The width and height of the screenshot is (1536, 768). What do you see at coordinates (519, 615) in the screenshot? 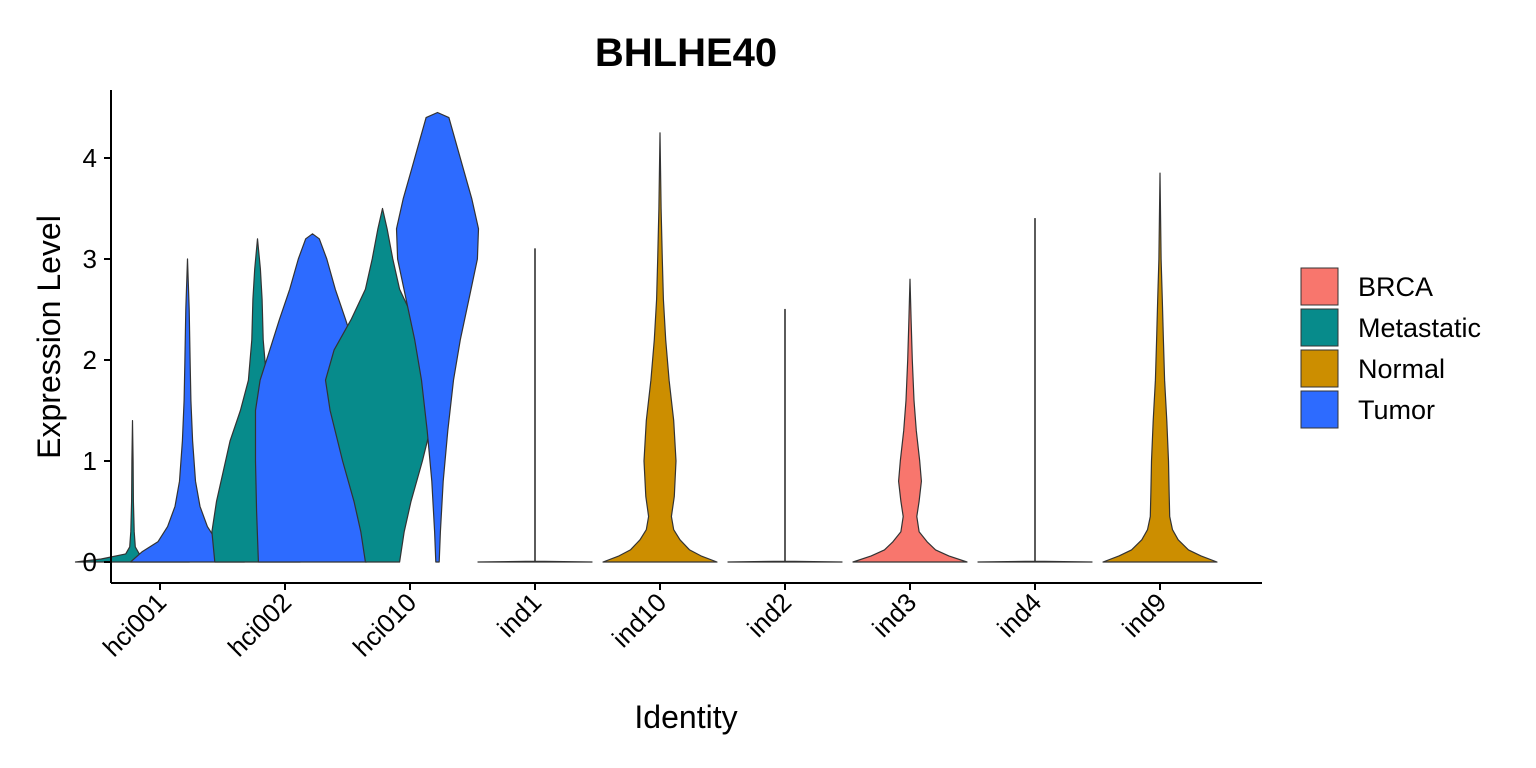
I see `x-tick-label-ind1: ind1` at bounding box center [519, 615].